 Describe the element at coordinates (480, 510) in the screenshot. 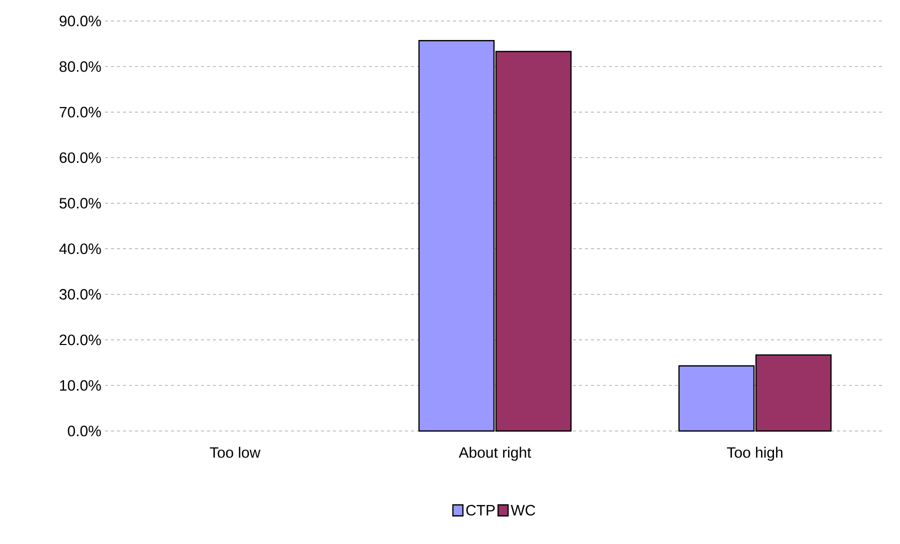

I see `legend-label: CTP` at that location.